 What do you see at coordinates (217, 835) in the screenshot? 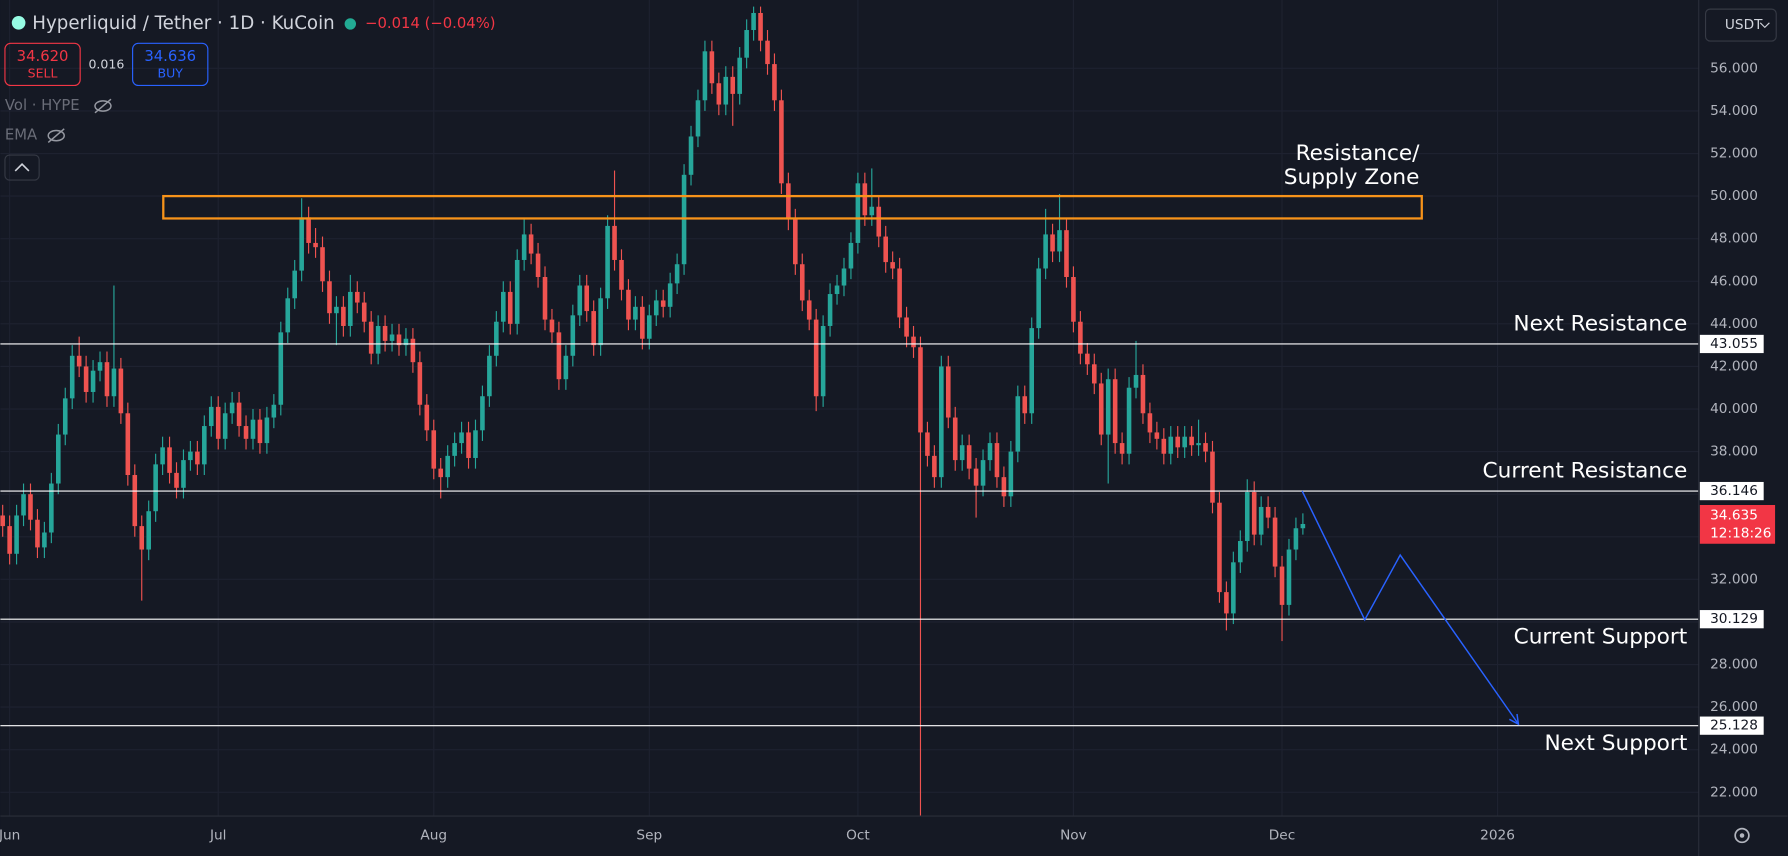
I see `x-tick-label: Jul` at bounding box center [217, 835].